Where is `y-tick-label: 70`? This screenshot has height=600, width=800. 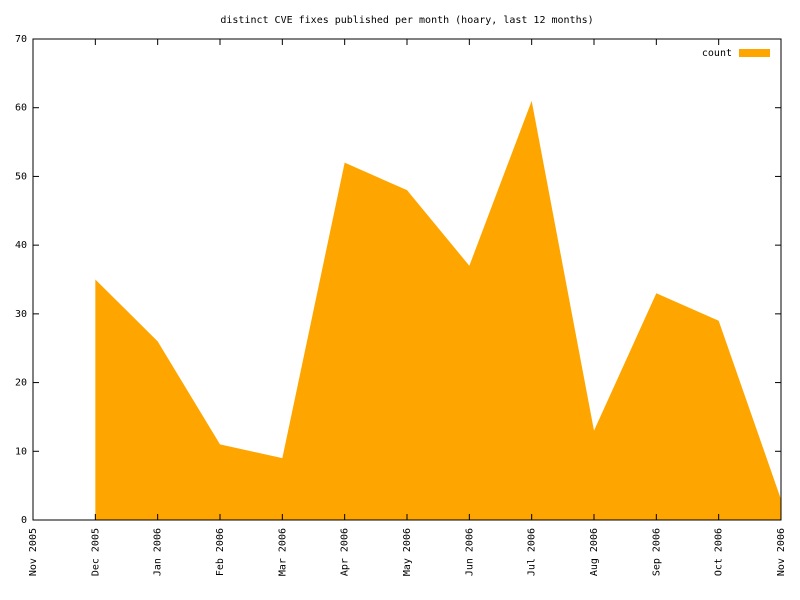 y-tick-label: 70 is located at coordinates (21, 39).